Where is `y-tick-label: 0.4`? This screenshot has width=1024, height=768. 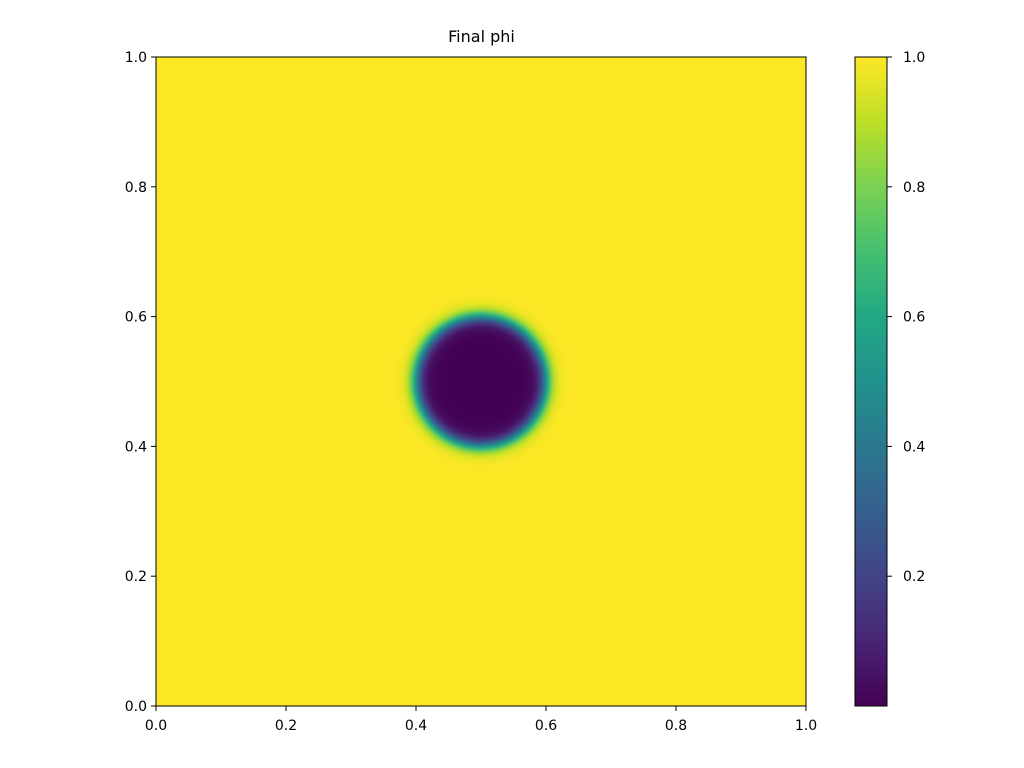
y-tick-label: 0.4 is located at coordinates (136, 447).